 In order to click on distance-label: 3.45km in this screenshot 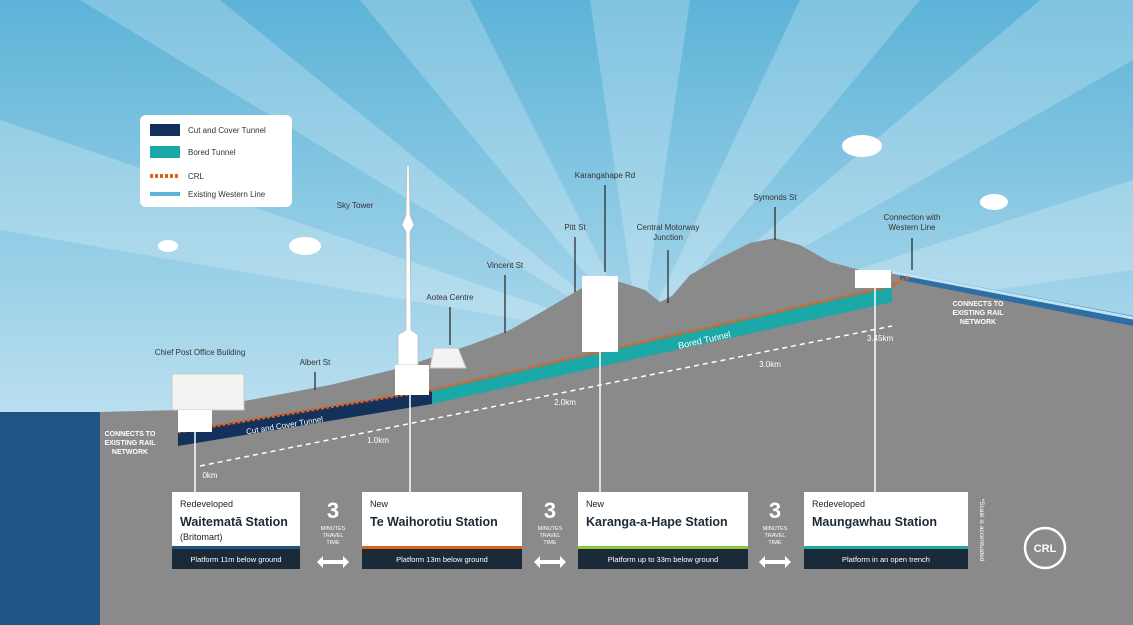, I will do `click(880, 338)`.